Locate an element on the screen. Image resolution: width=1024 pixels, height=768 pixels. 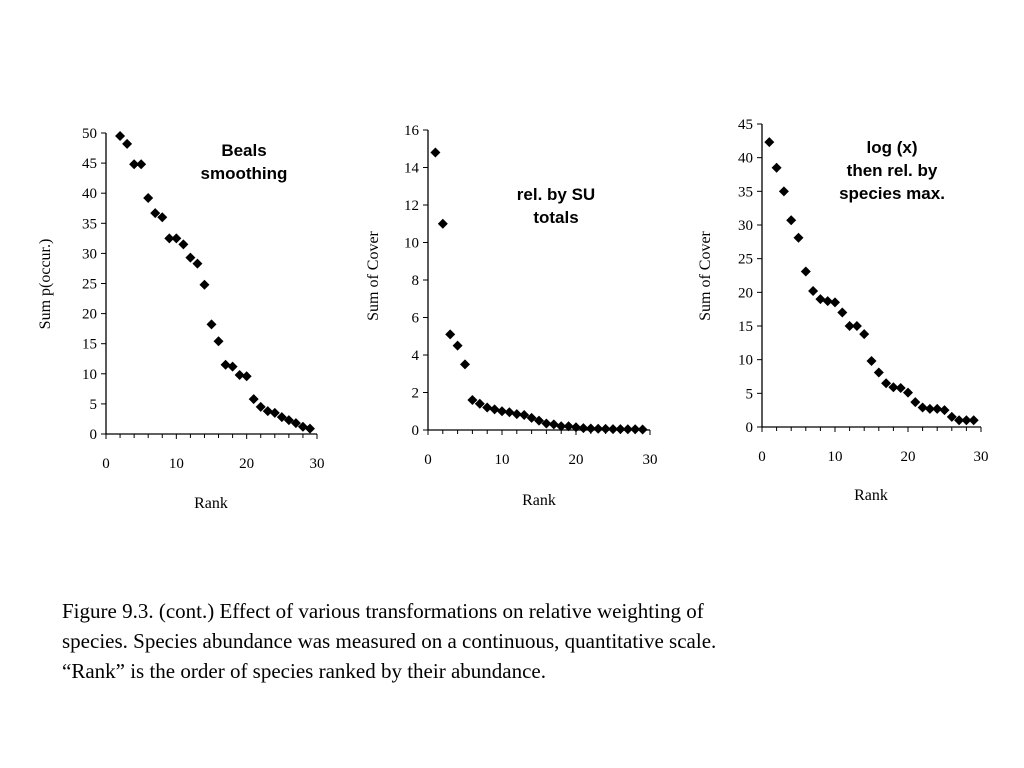
y-tick-label: 15 is located at coordinates (89, 345).